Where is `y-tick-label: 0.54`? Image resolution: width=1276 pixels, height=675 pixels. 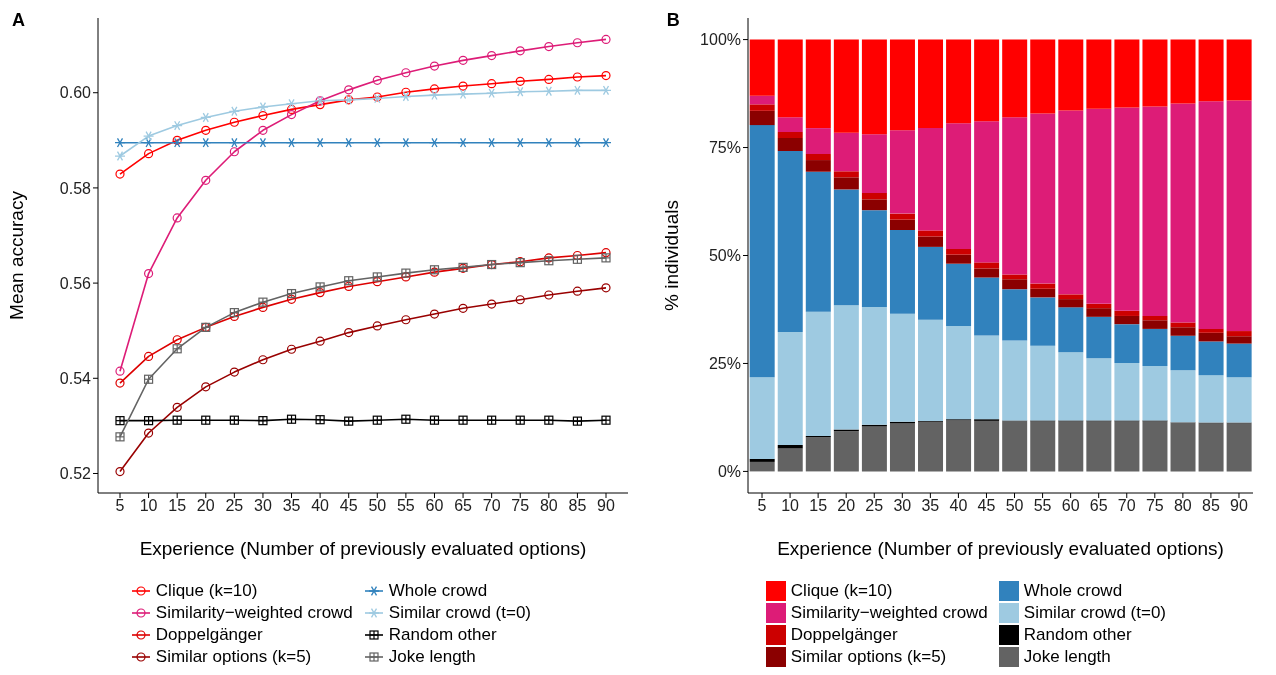 y-tick-label: 0.54 is located at coordinates (75, 378).